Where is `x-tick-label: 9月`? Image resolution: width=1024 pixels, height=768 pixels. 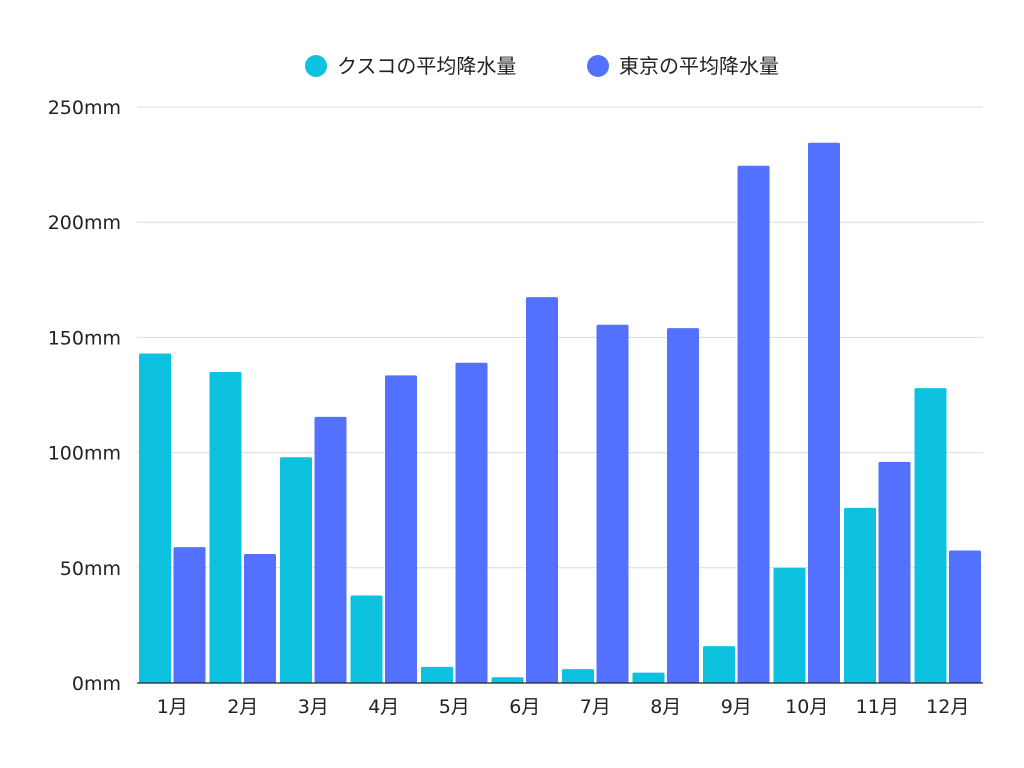 x-tick-label: 9月 is located at coordinates (736, 707).